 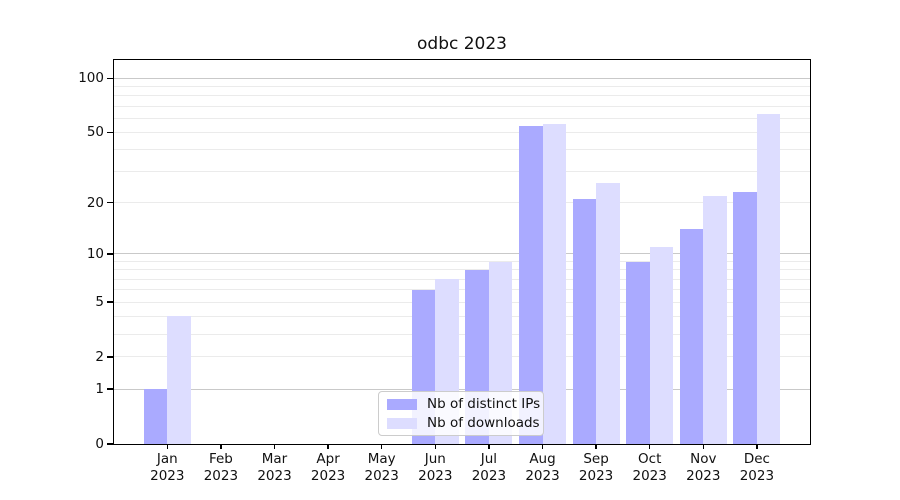 I want to click on legend-swatch-distinct-ips, so click(x=402, y=404).